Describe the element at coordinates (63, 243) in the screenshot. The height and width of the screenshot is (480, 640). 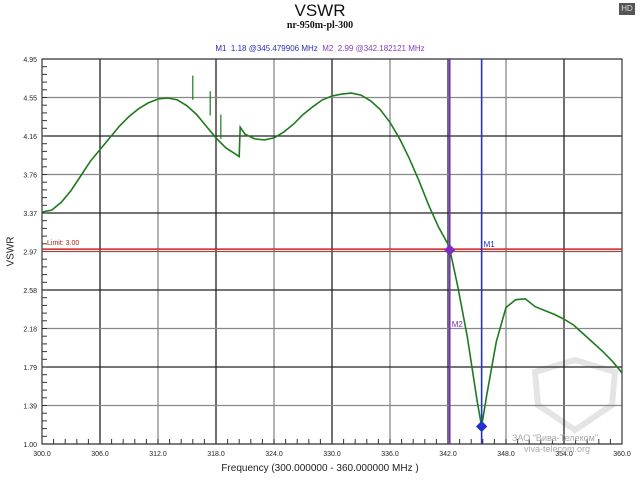
I see `limit-label: Limit: 3.00` at that location.